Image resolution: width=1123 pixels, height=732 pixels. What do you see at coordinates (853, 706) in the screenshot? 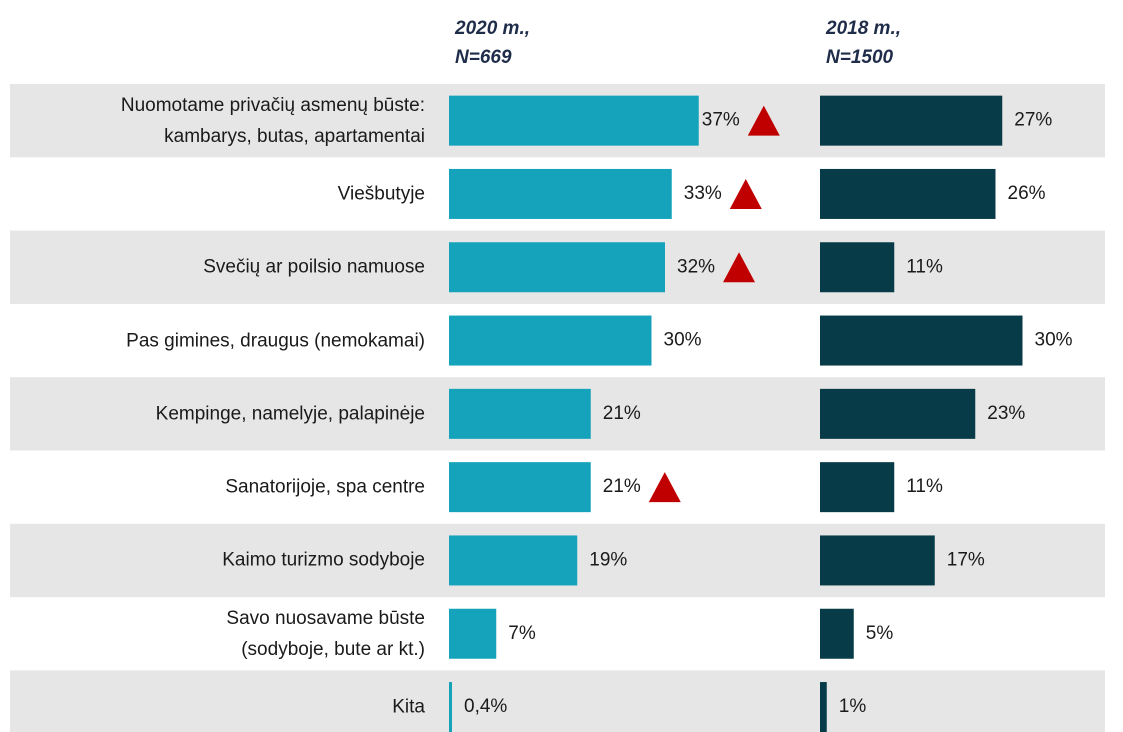
I see `value-label: 1%` at bounding box center [853, 706].